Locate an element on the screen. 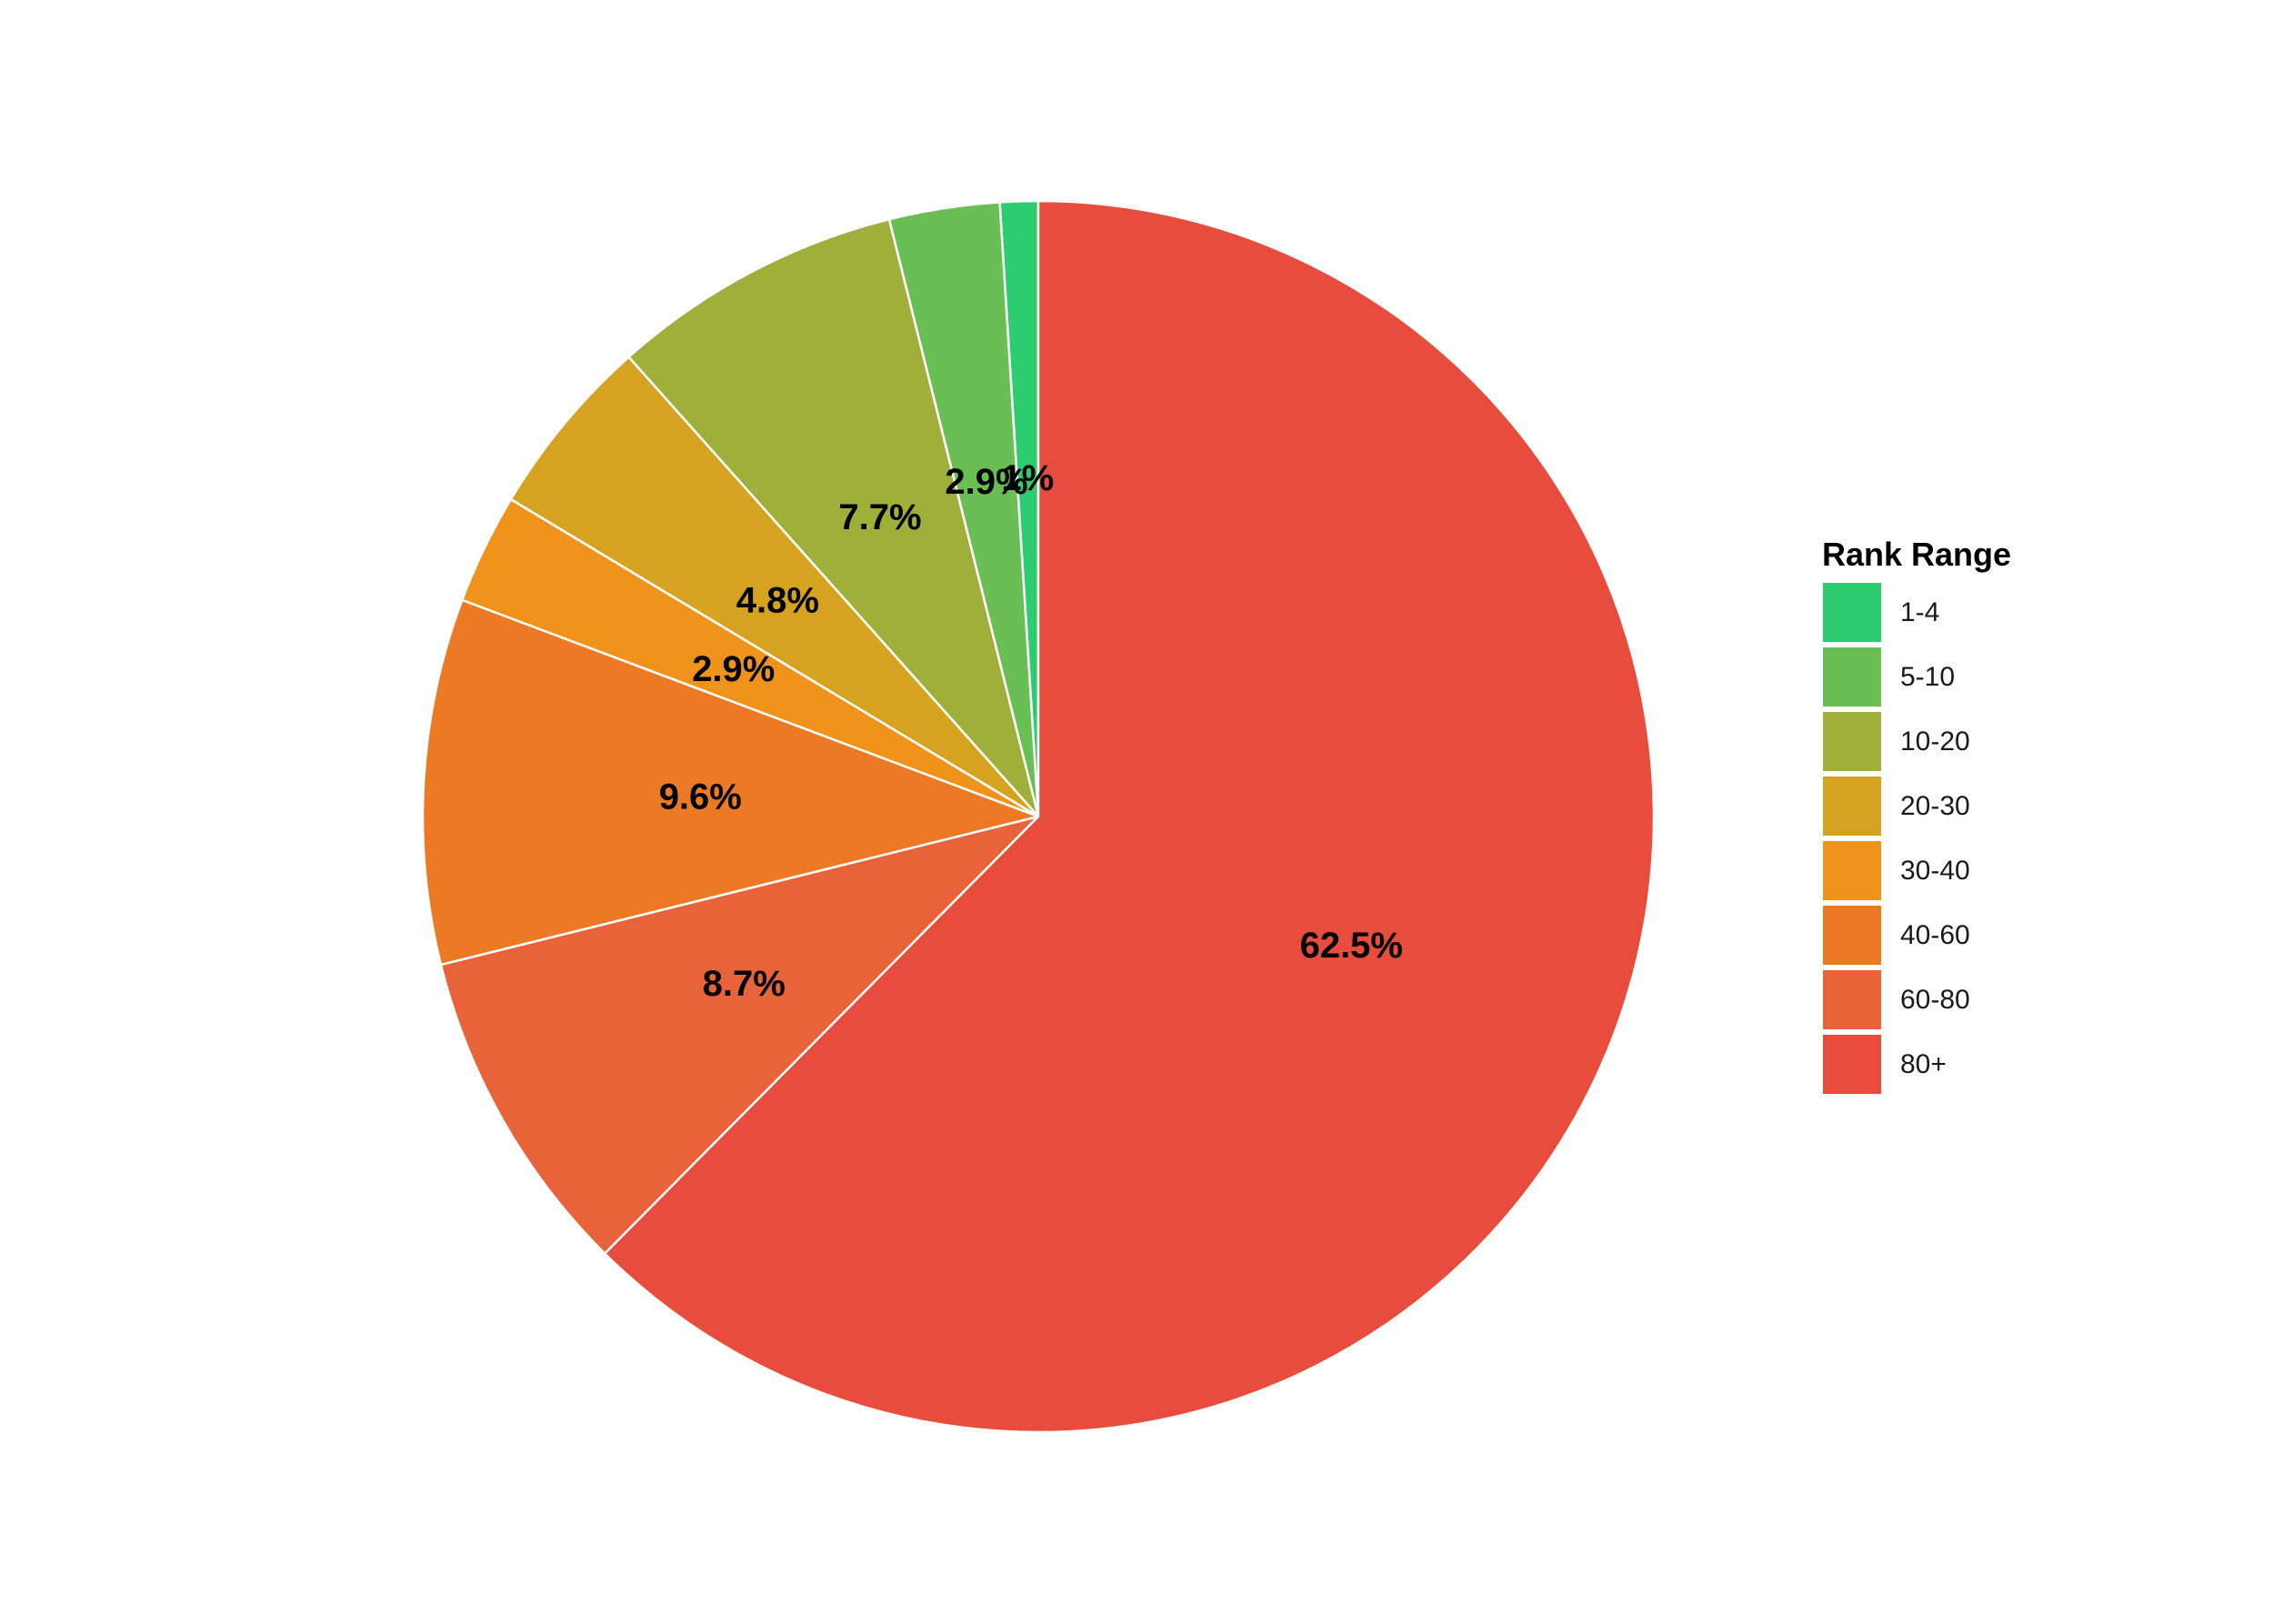 This screenshot has width=2273, height=1624. slice-label-30-40: 2.9% is located at coordinates (733, 669).